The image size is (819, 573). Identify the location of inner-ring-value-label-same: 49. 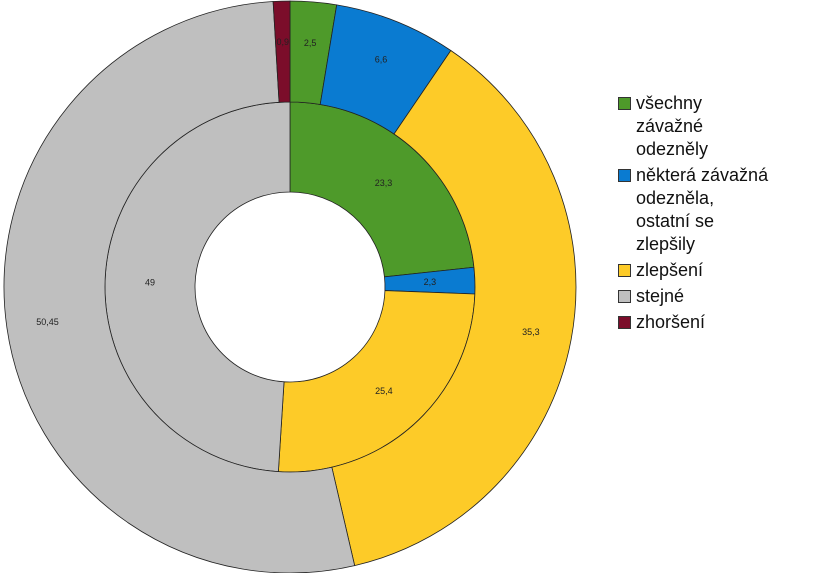
(150, 283).